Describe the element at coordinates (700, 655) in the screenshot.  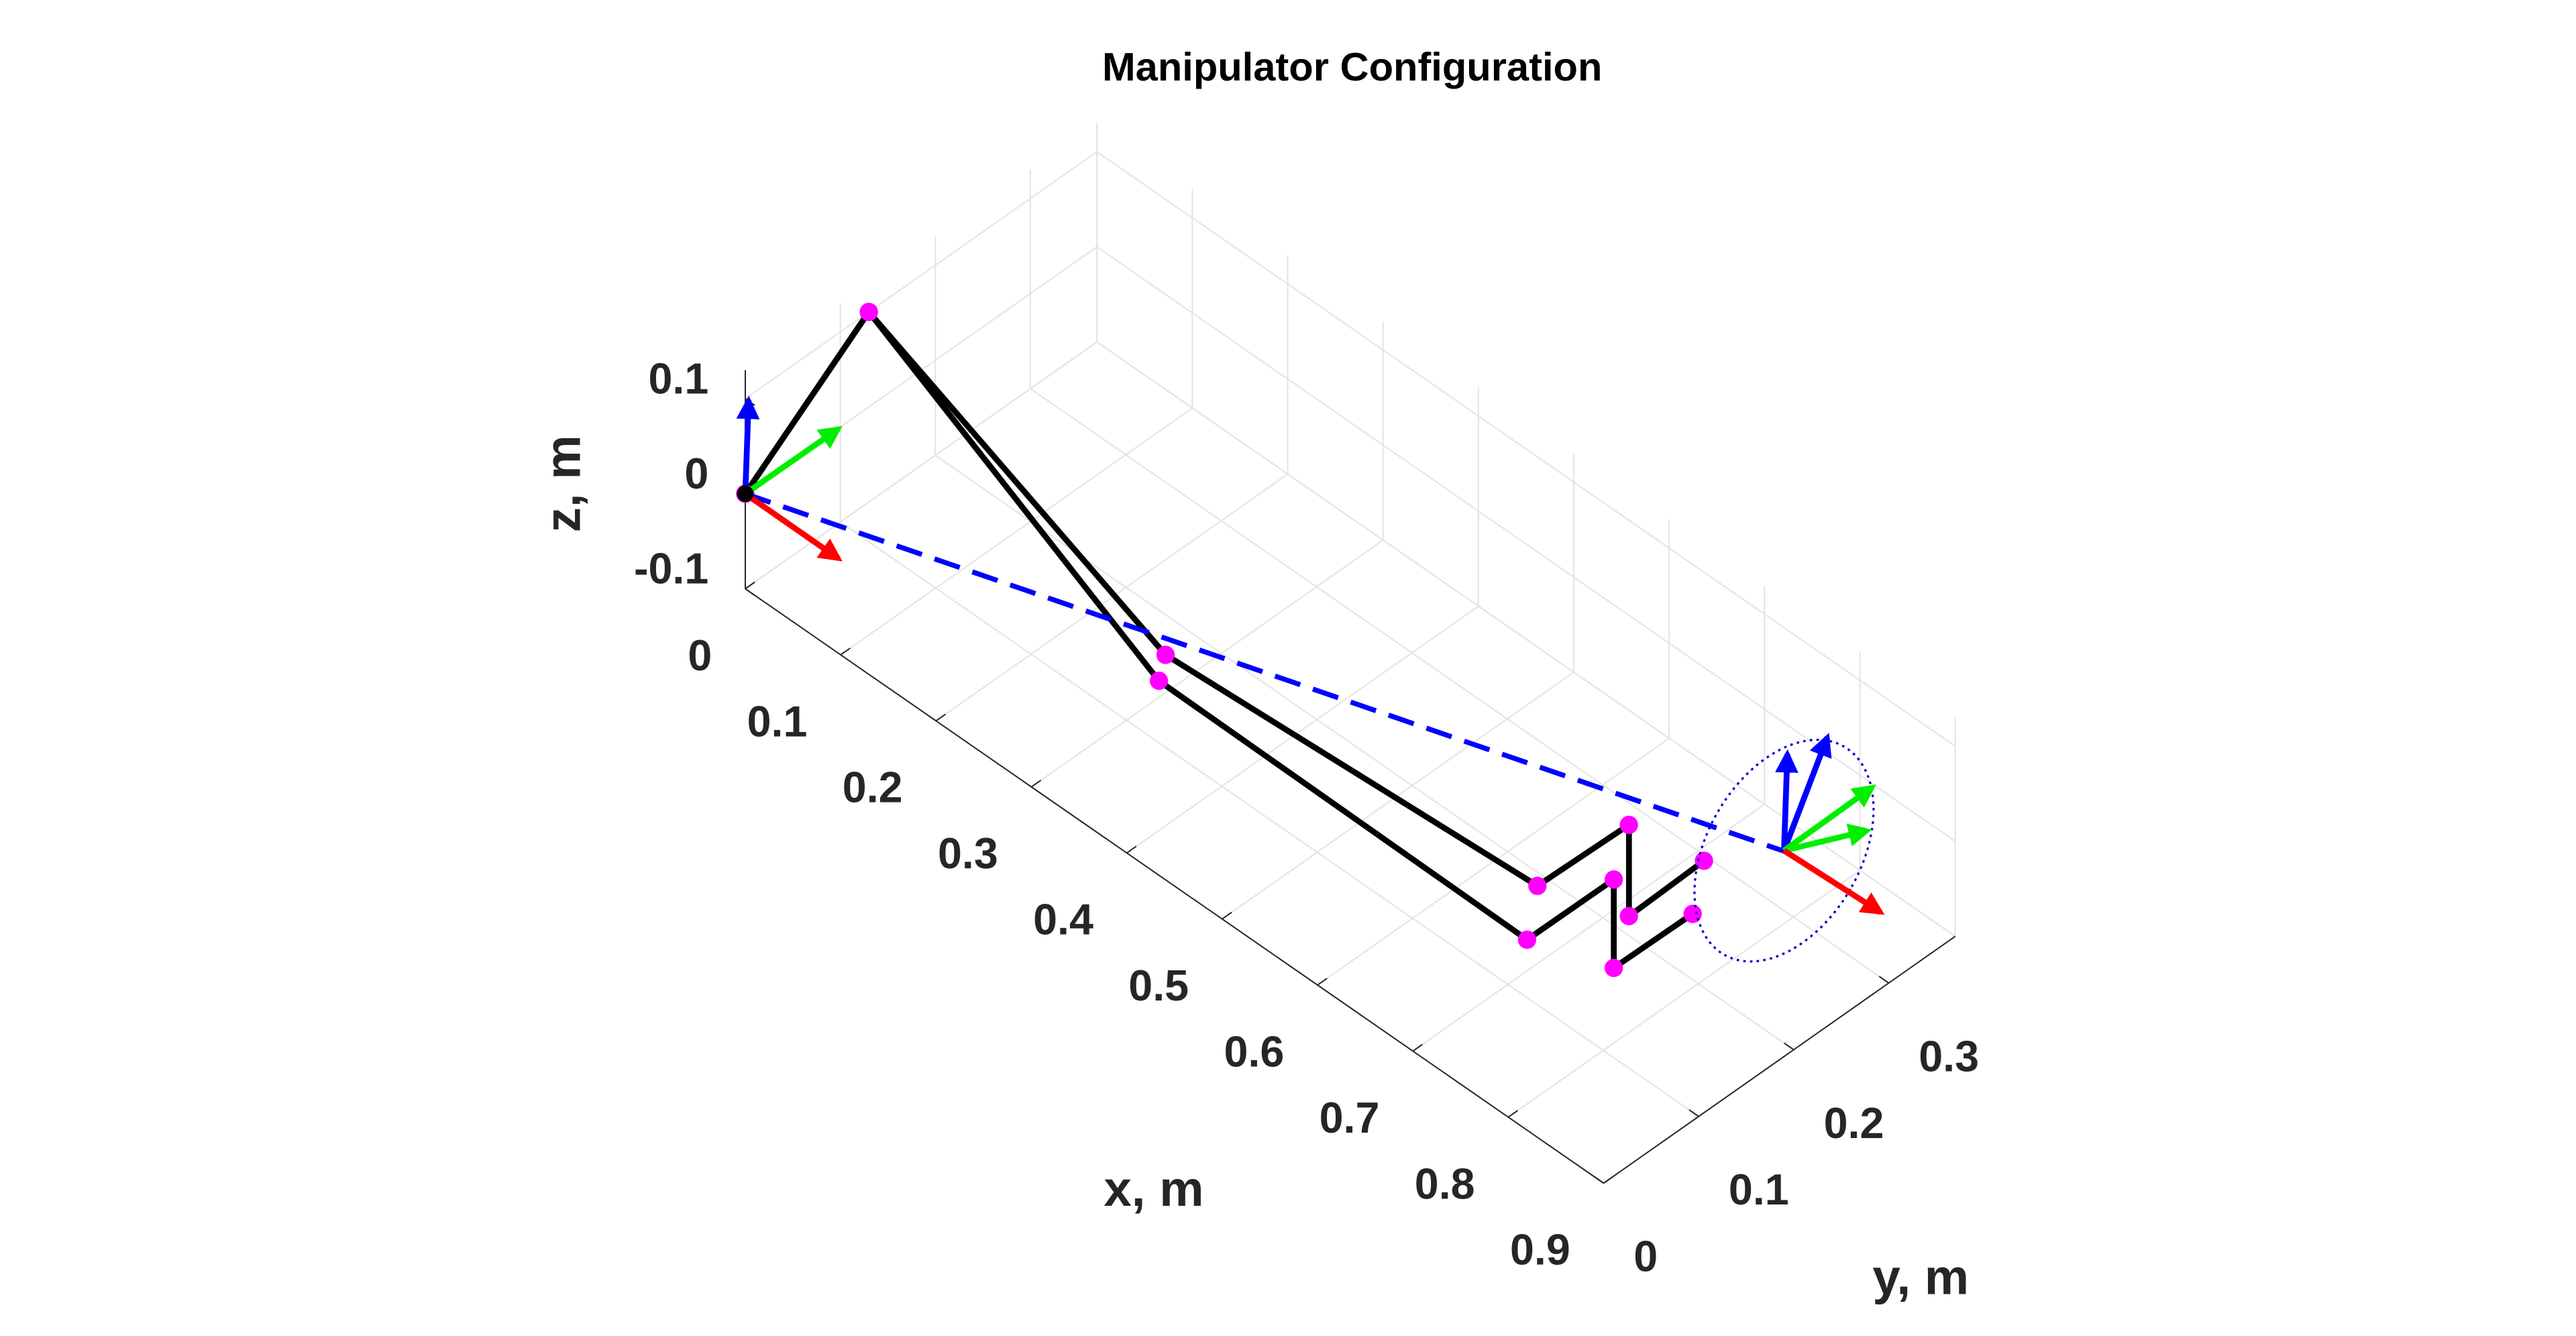
I see `x-tick-label: 0` at that location.